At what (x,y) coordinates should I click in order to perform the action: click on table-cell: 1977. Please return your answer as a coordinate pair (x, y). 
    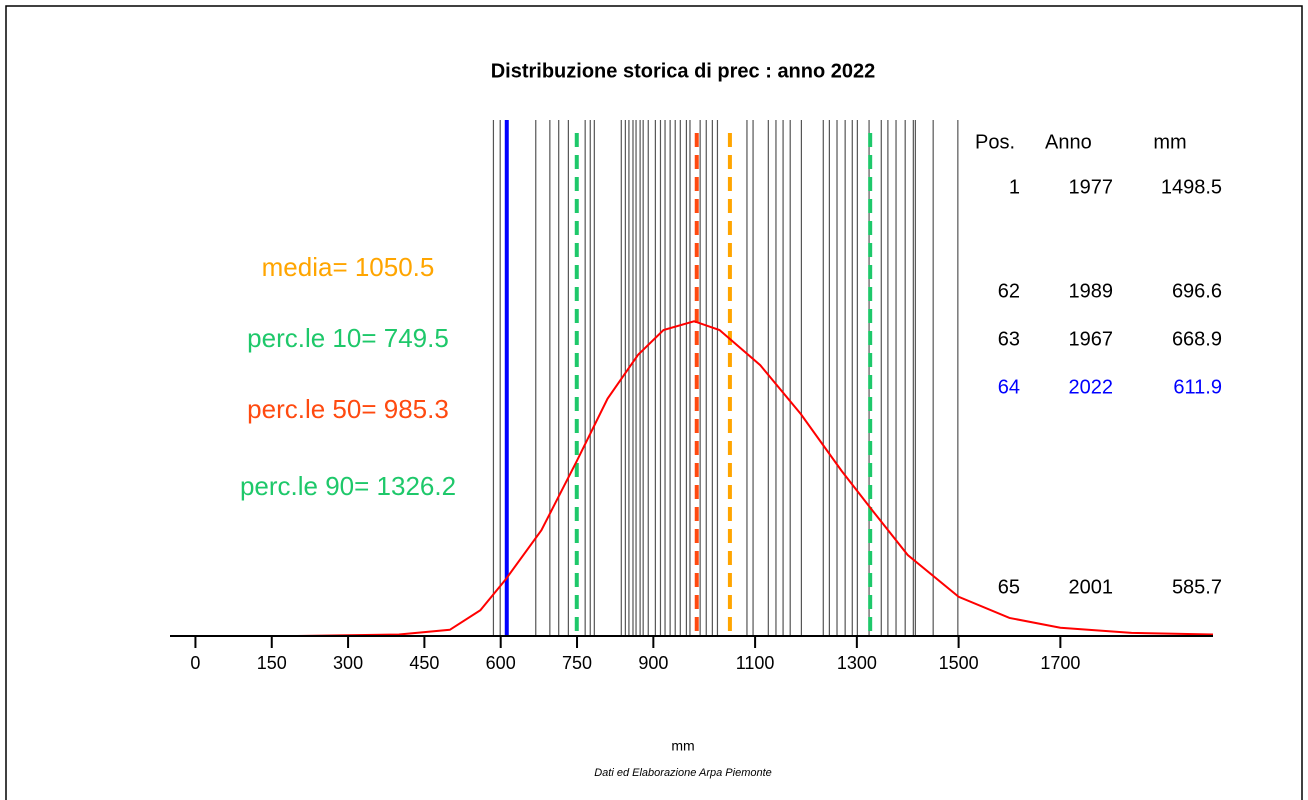
    Looking at the image, I should click on (1091, 187).